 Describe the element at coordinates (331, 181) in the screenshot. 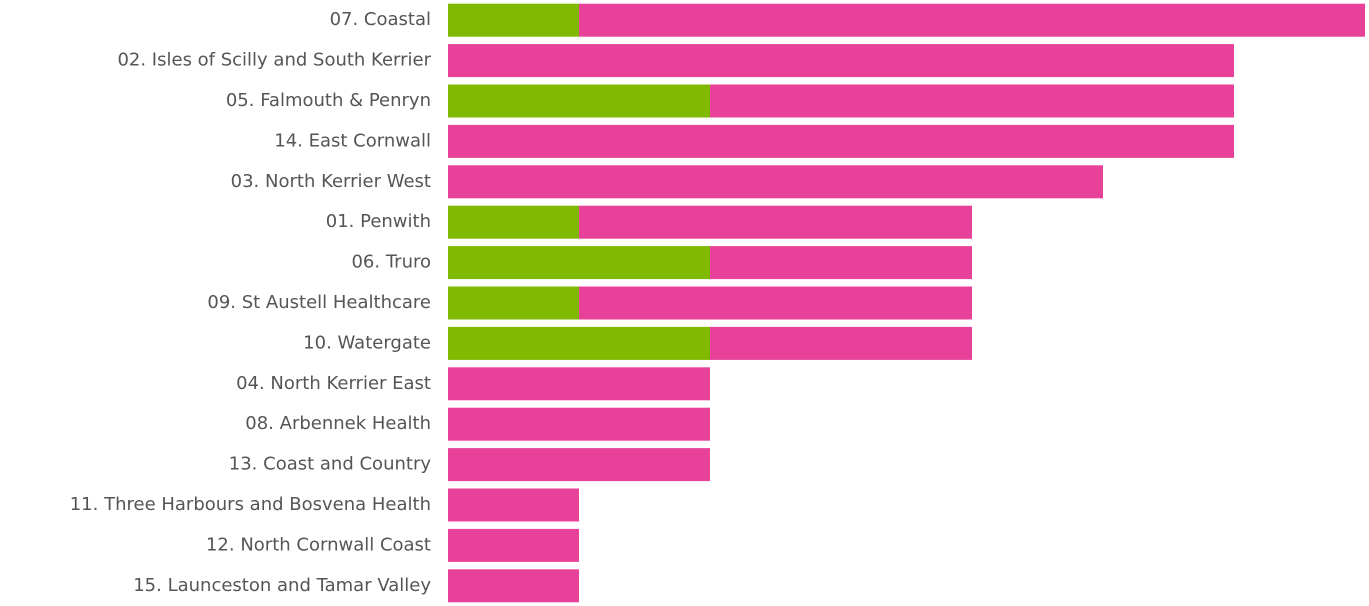

I see `y-tick-label: 03. North Kerrier West` at that location.